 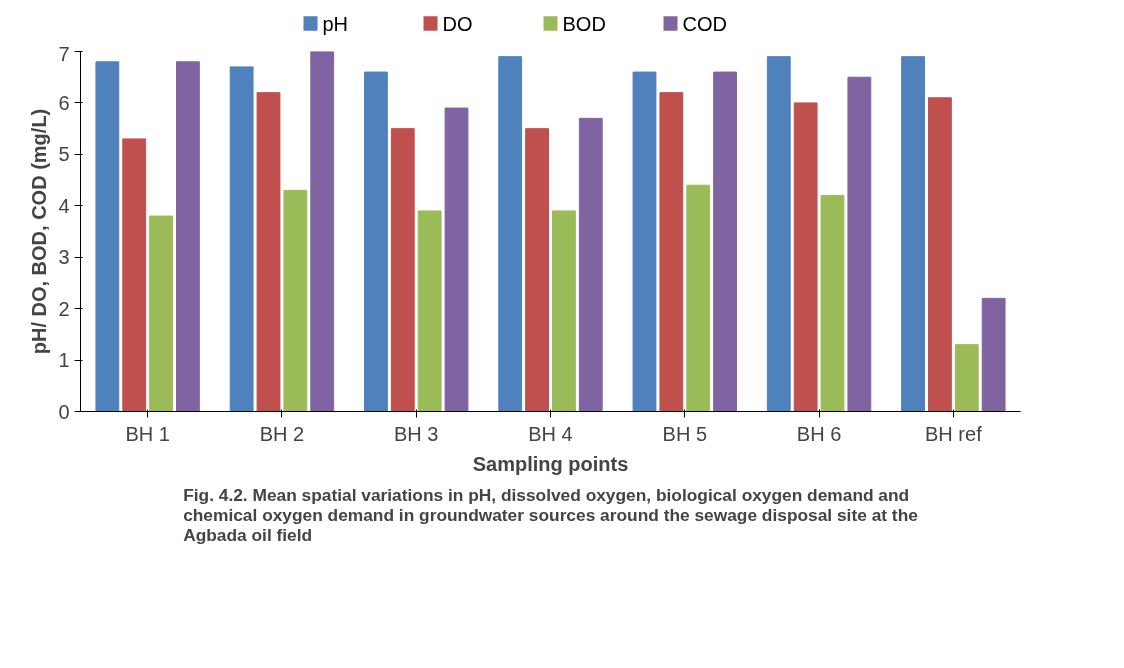 What do you see at coordinates (335, 23) in the screenshot?
I see `legend-label: pH` at bounding box center [335, 23].